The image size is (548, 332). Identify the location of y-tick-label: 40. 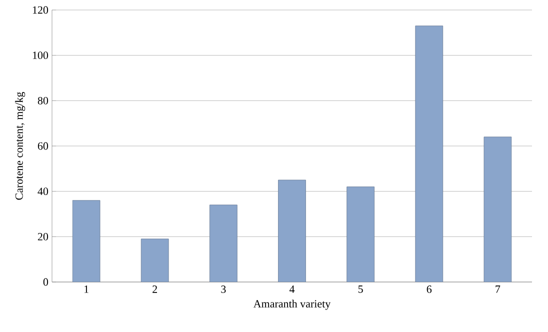
(43, 192).